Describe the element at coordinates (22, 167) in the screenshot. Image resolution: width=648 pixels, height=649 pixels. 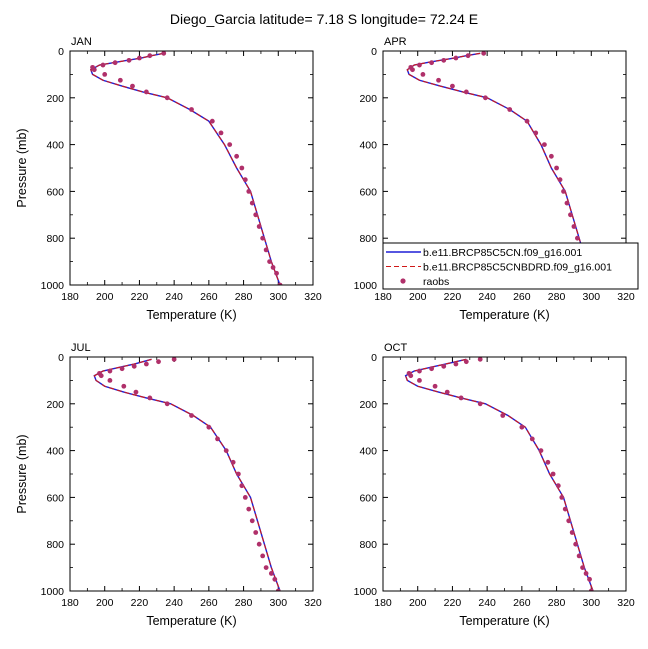
I see `y-axis-label-jan: Pressure (mb)` at that location.